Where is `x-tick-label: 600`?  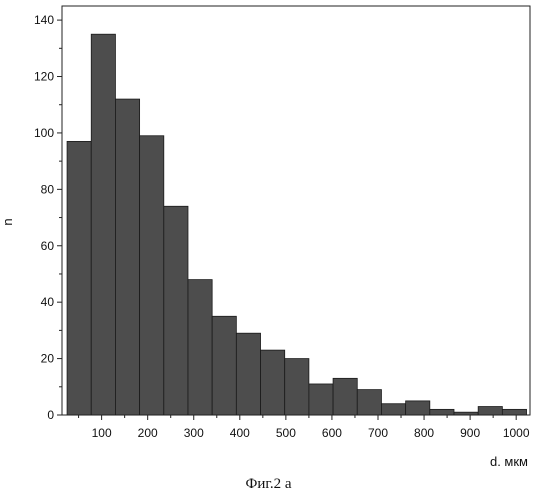
x-tick-label: 600 is located at coordinates (332, 433).